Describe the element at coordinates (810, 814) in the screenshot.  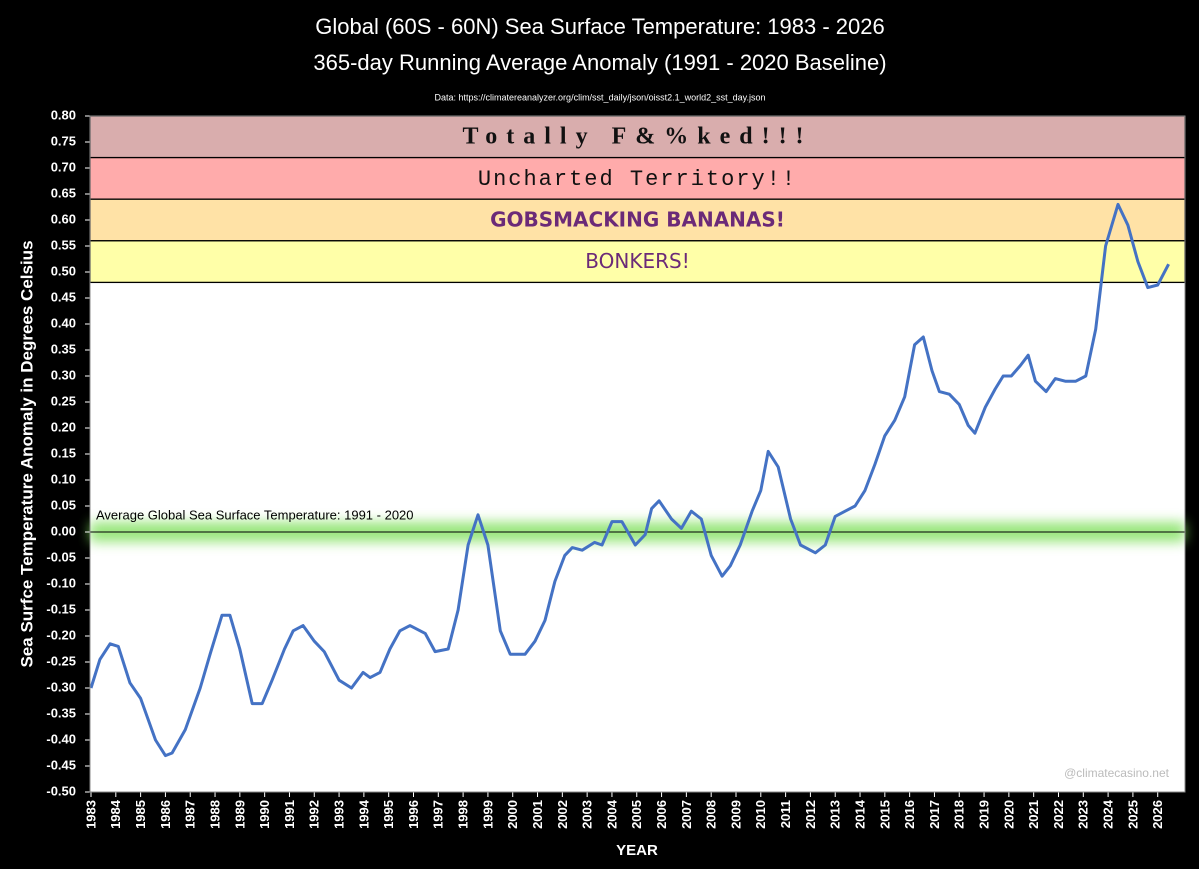
I see `x-tick-label: 2012` at that location.